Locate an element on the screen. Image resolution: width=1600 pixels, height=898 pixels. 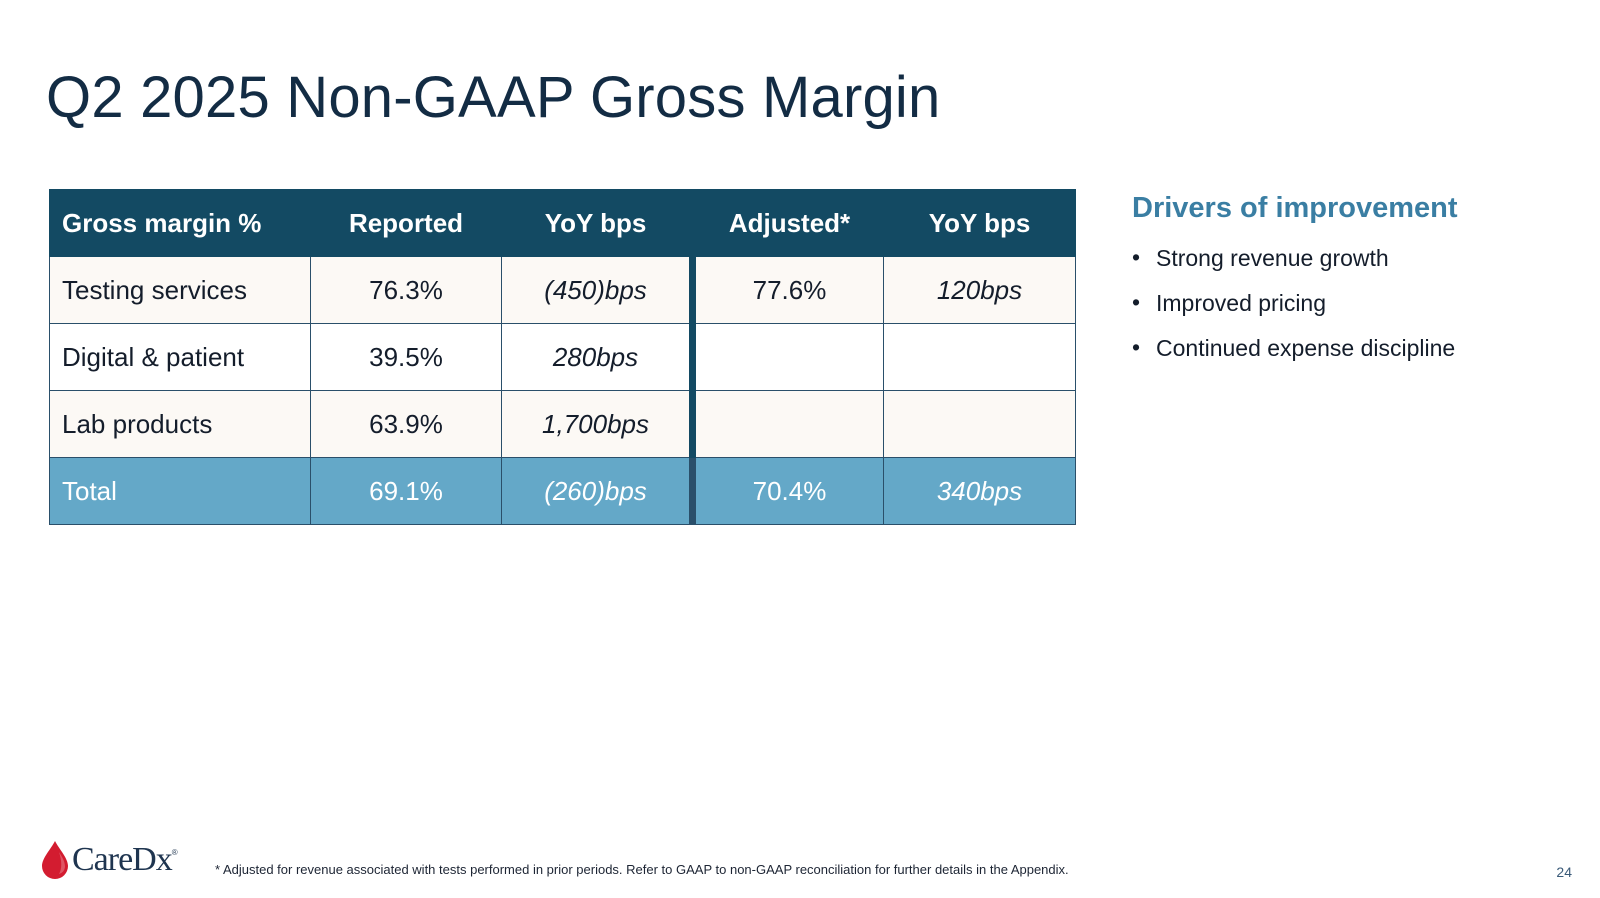
logo-trademark: ® is located at coordinates (174, 852).